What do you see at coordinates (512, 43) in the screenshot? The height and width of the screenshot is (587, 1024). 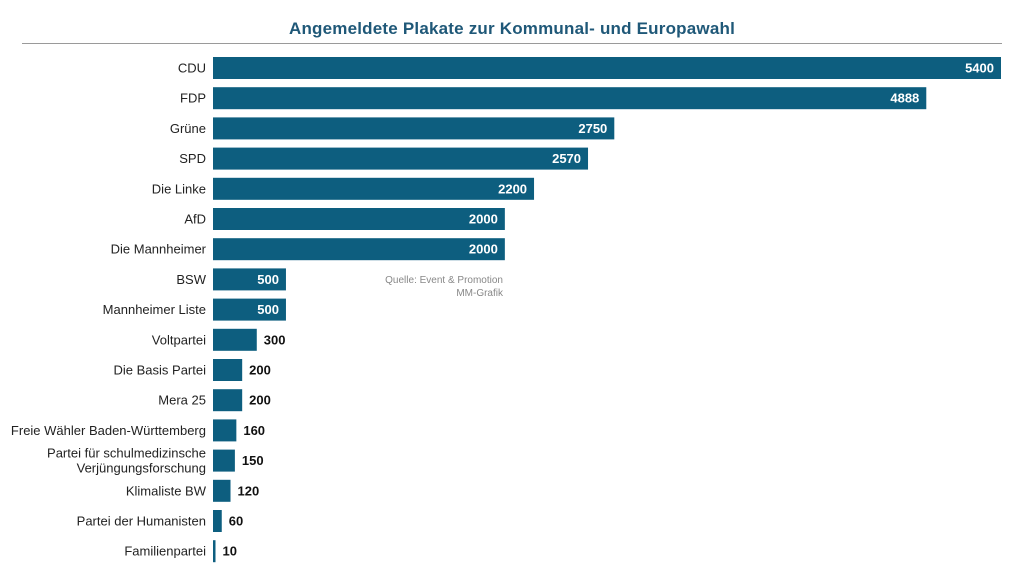 I see `title-divider` at bounding box center [512, 43].